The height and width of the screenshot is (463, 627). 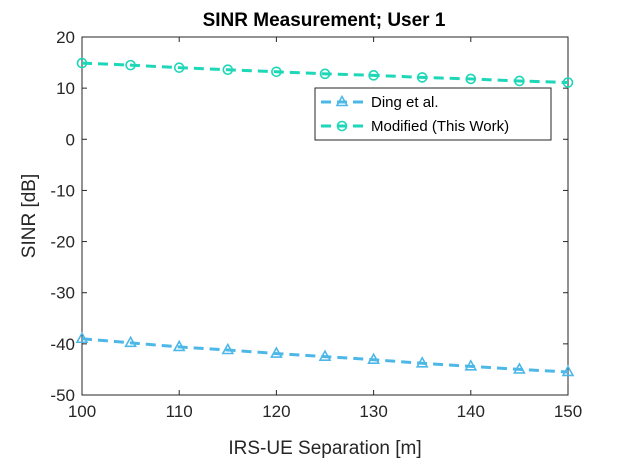 What do you see at coordinates (62, 344) in the screenshot?
I see `y-tick-label: -40` at bounding box center [62, 344].